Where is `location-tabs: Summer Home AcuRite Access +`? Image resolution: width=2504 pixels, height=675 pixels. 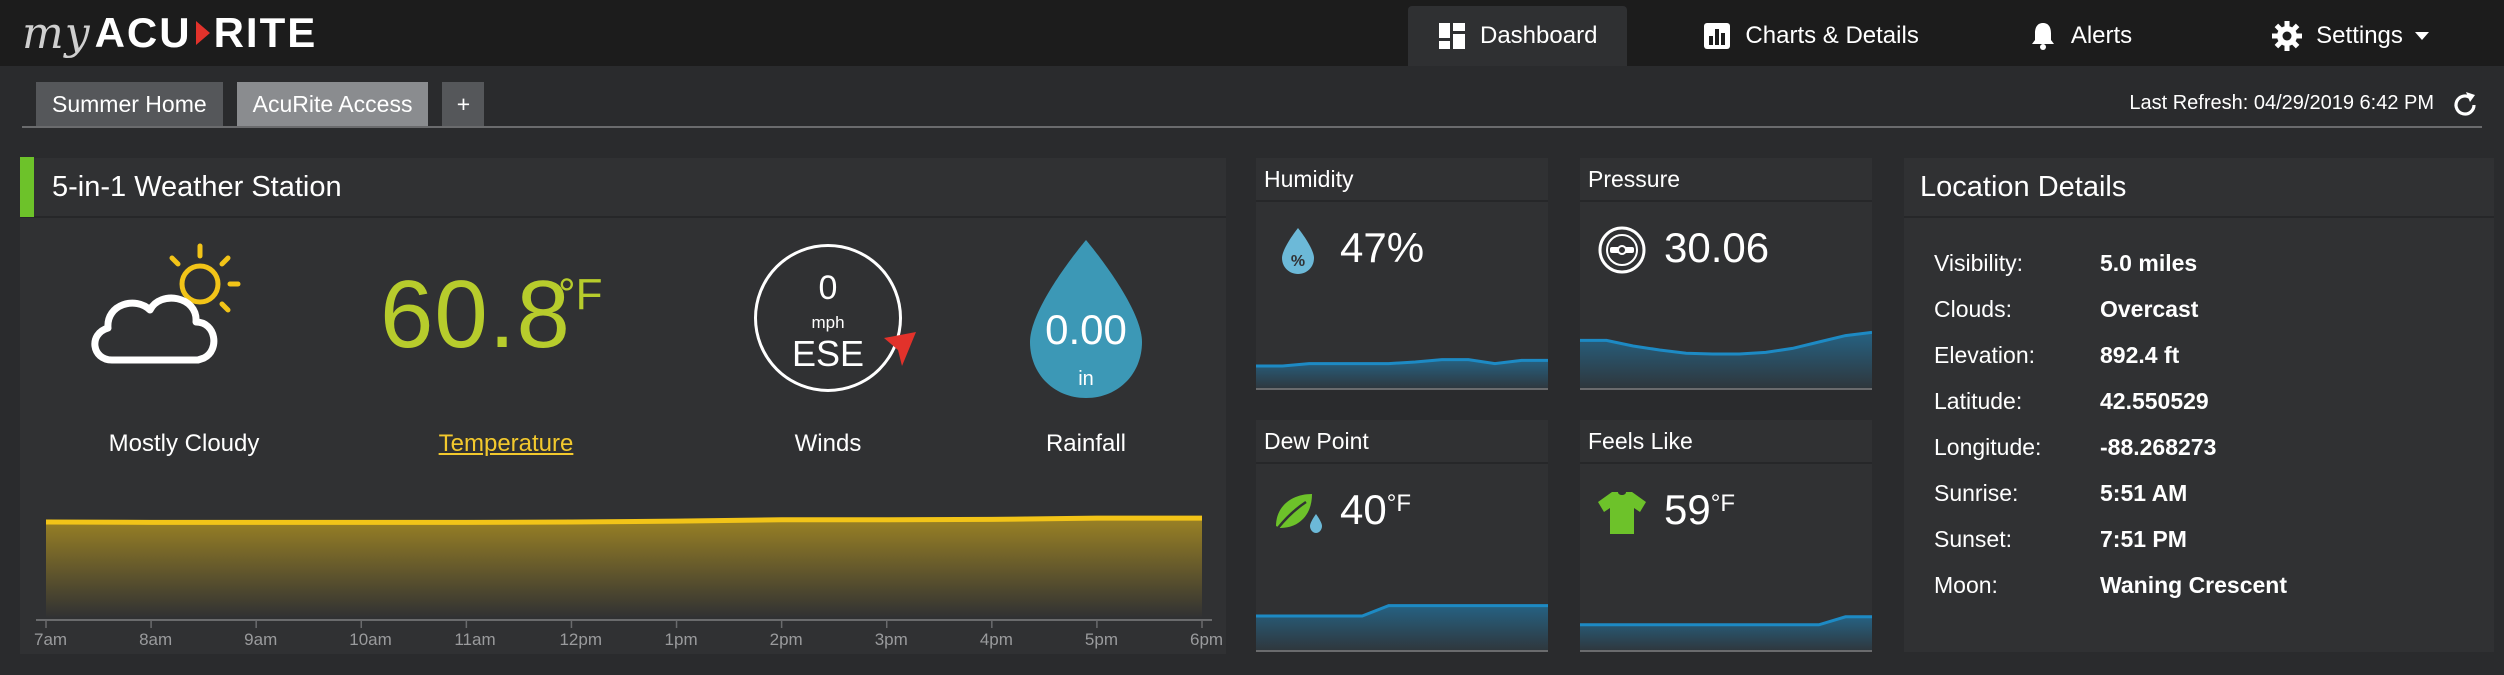 location-tabs: Summer Home AcuRite Access + is located at coordinates (267, 104).